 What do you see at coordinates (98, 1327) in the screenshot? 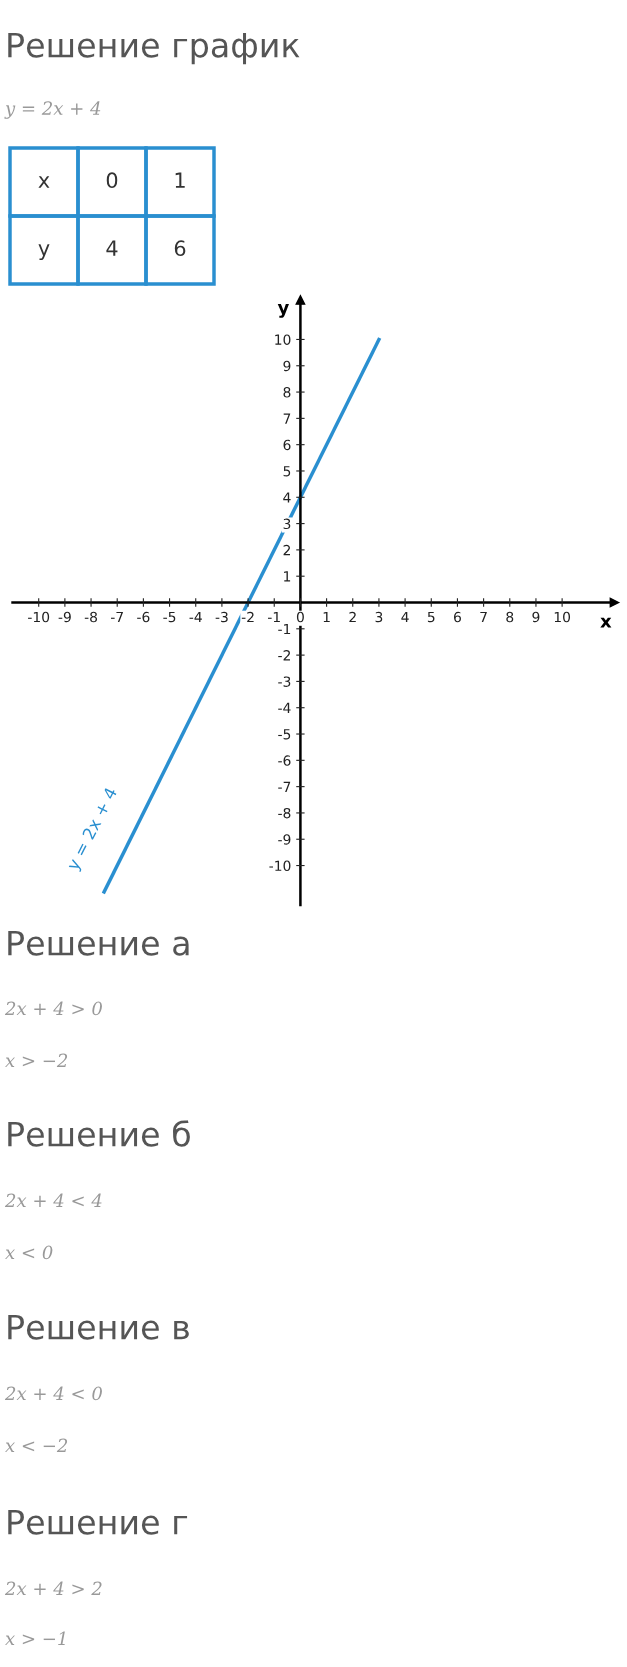
I see `text: Решение в` at bounding box center [98, 1327].